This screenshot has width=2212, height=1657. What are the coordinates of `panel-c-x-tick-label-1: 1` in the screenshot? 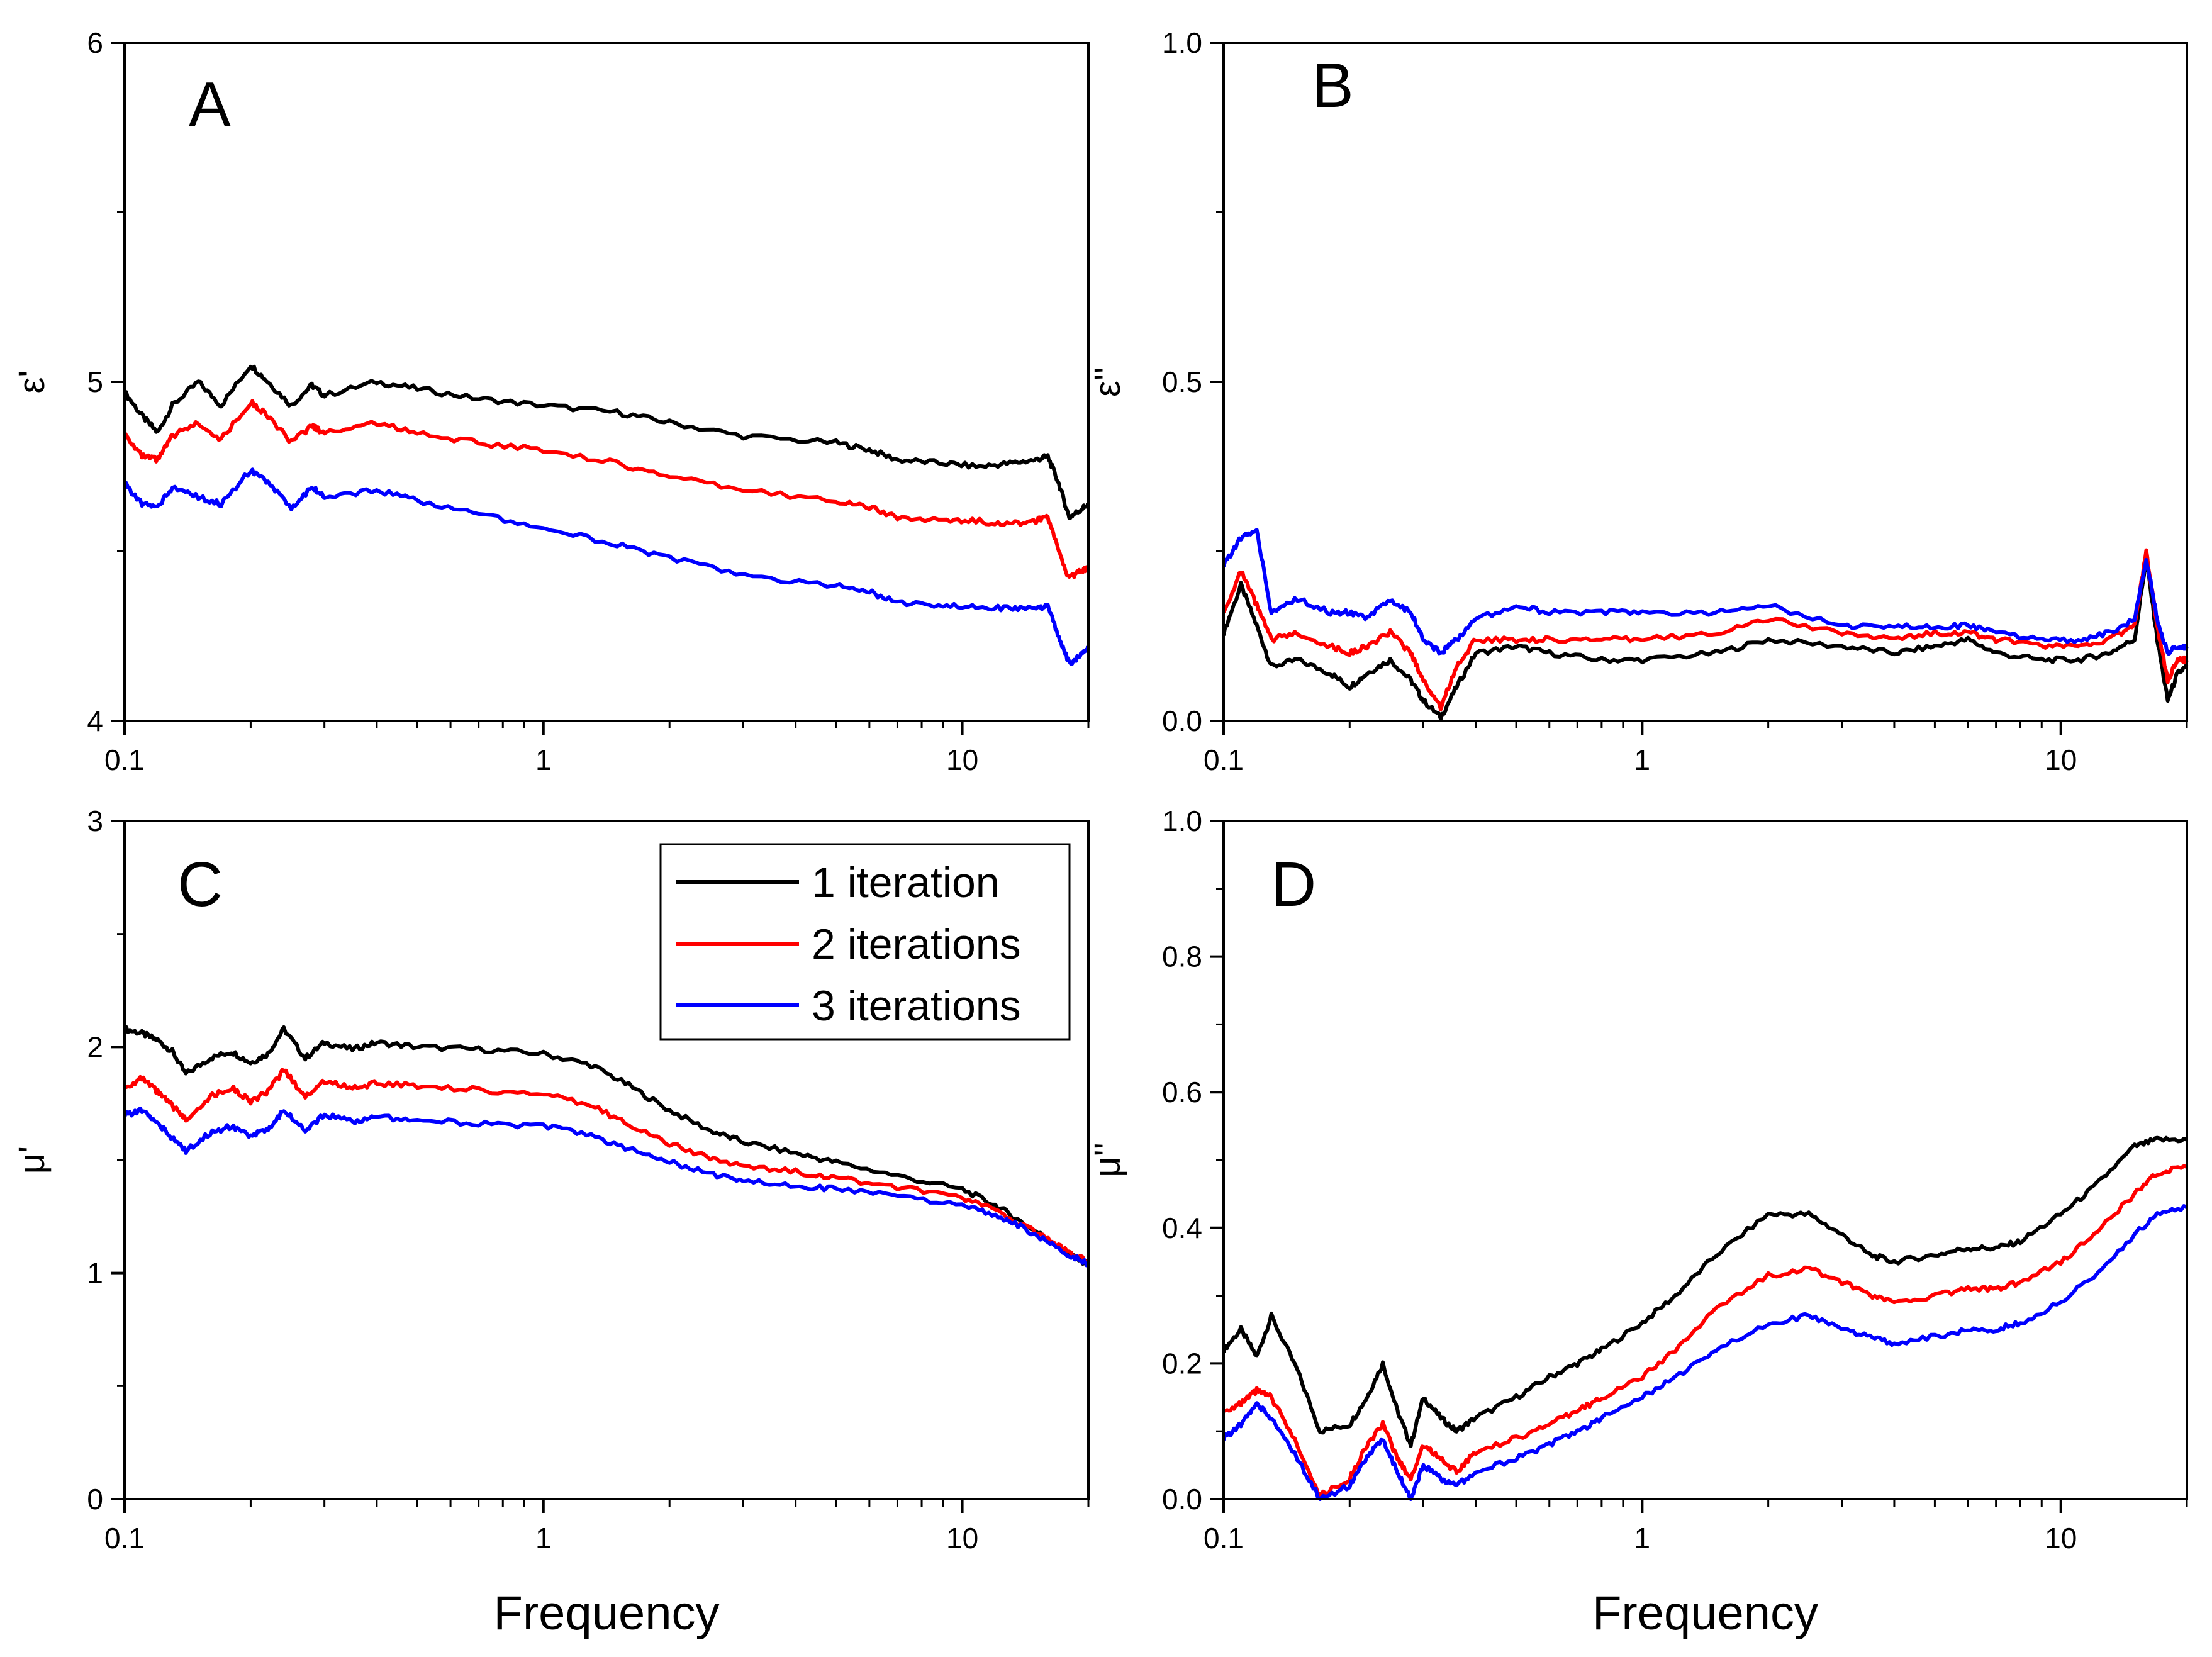 It's located at (543, 1538).